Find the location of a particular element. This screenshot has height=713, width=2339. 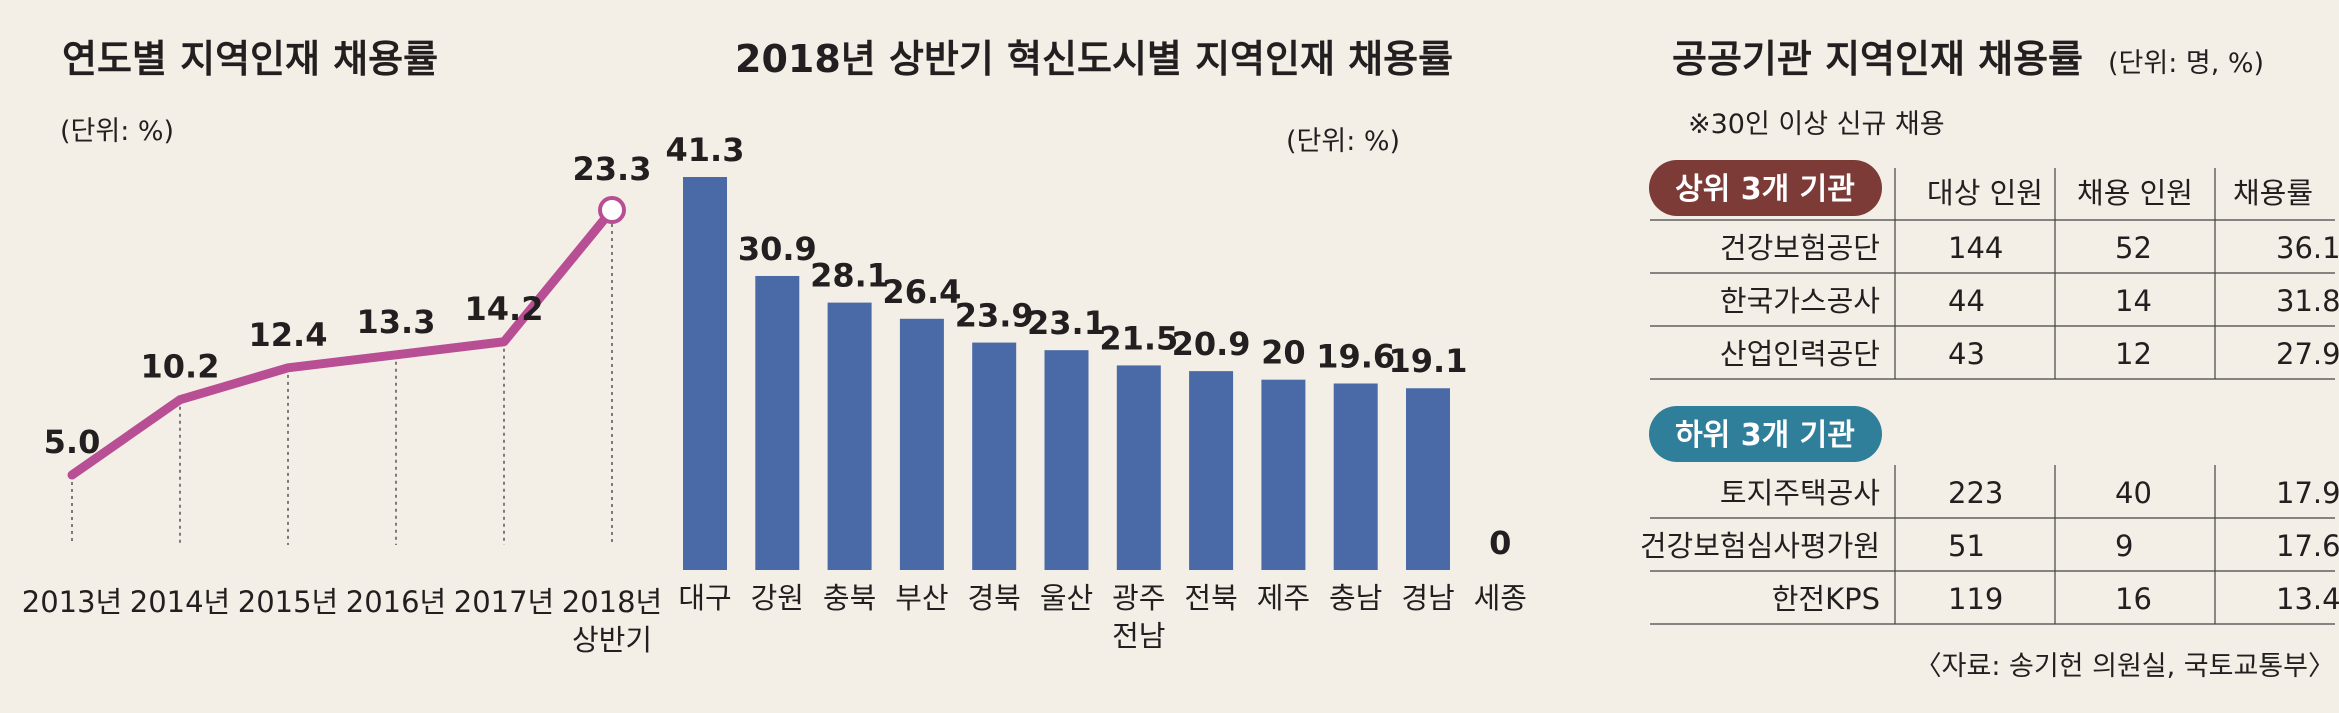

table-cell-target: 223 is located at coordinates (1975, 493).